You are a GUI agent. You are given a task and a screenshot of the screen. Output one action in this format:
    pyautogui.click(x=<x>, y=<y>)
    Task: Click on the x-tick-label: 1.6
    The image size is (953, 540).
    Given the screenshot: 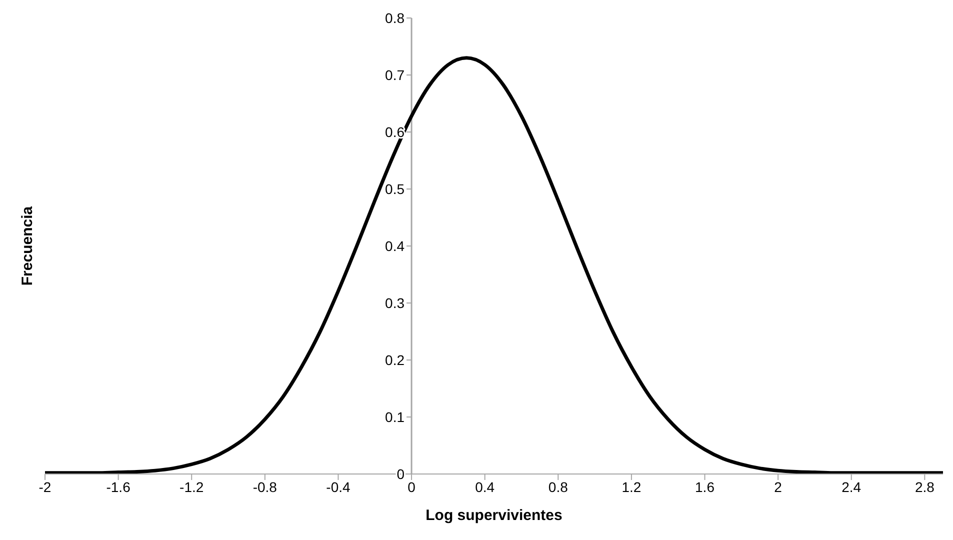 What is the action you would take?
    pyautogui.click(x=705, y=486)
    